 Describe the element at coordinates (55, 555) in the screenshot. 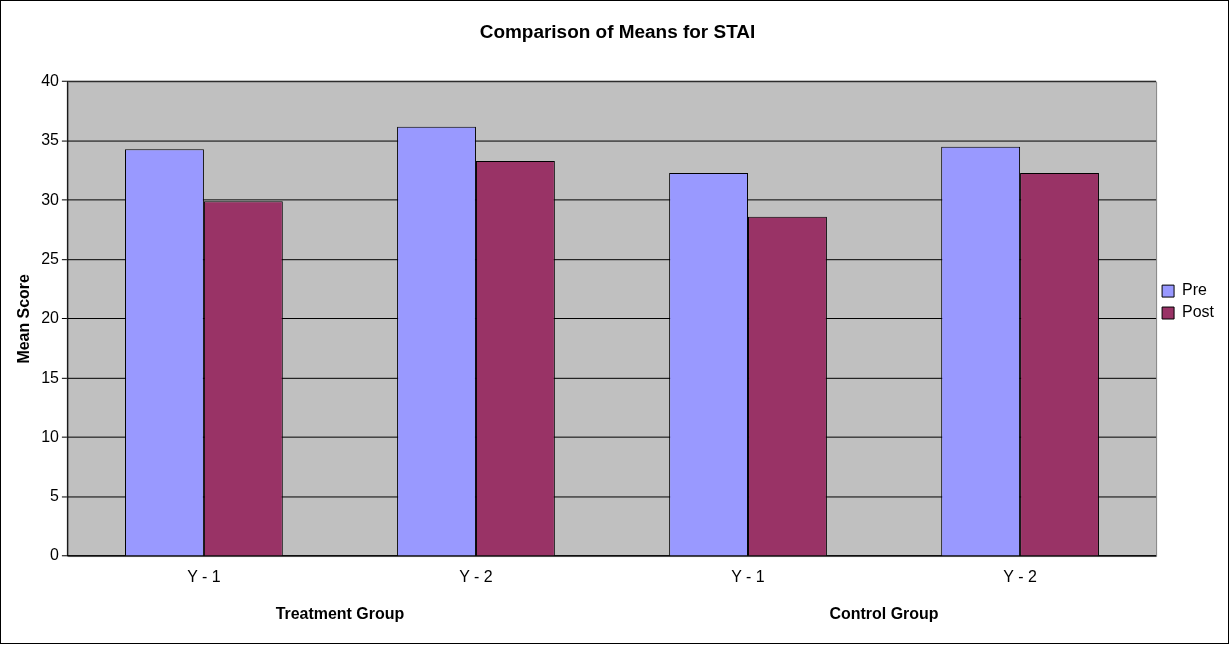

I see `y-tick-label: 0` at that location.